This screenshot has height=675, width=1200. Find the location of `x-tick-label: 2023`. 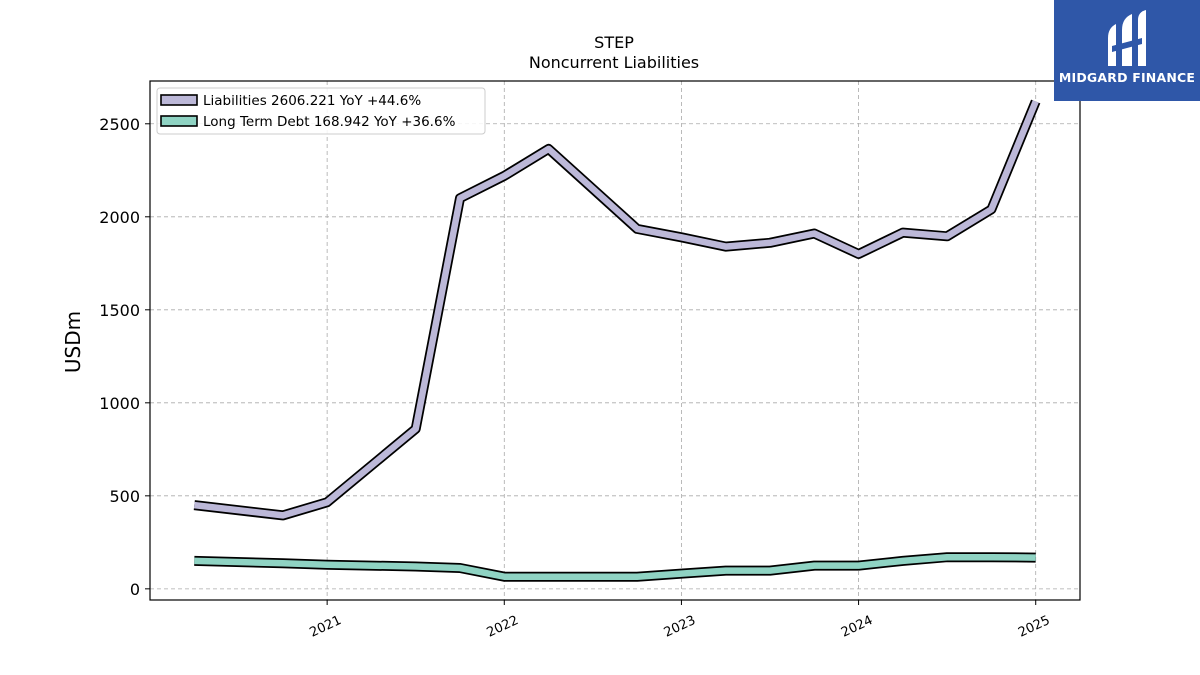

x-tick-label: 2023 is located at coordinates (680, 627).